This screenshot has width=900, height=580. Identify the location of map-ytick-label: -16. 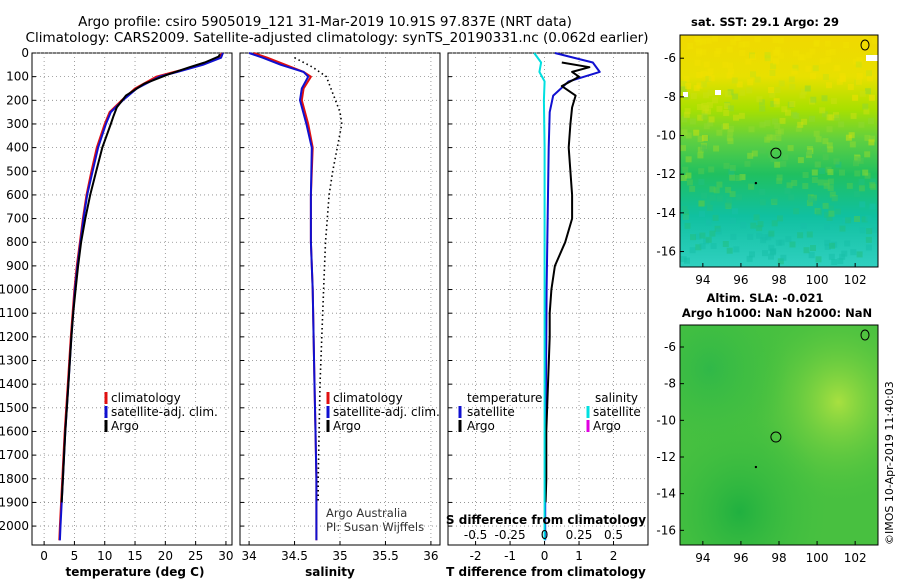
(666, 252).